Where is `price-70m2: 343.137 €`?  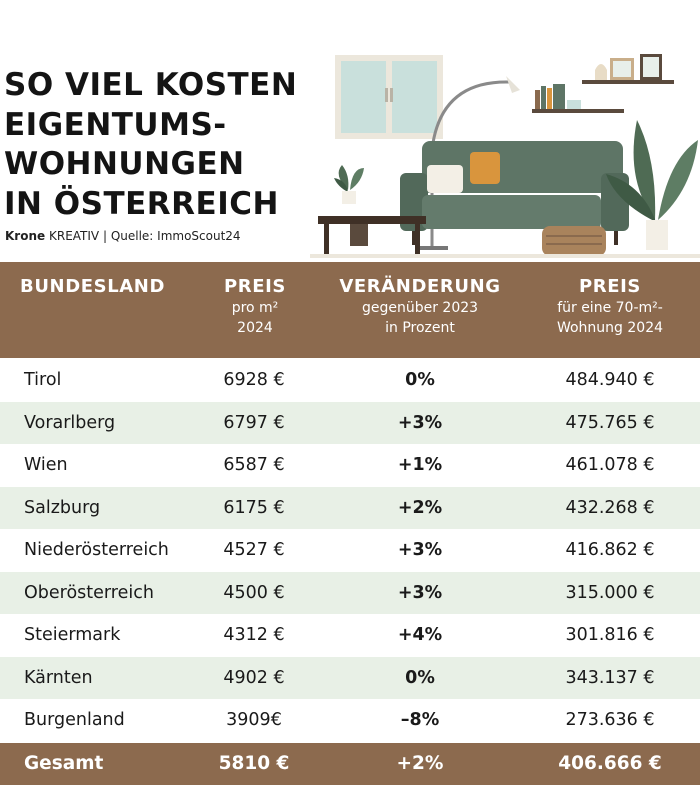
price-70m2: 343.137 € is located at coordinates (610, 677).